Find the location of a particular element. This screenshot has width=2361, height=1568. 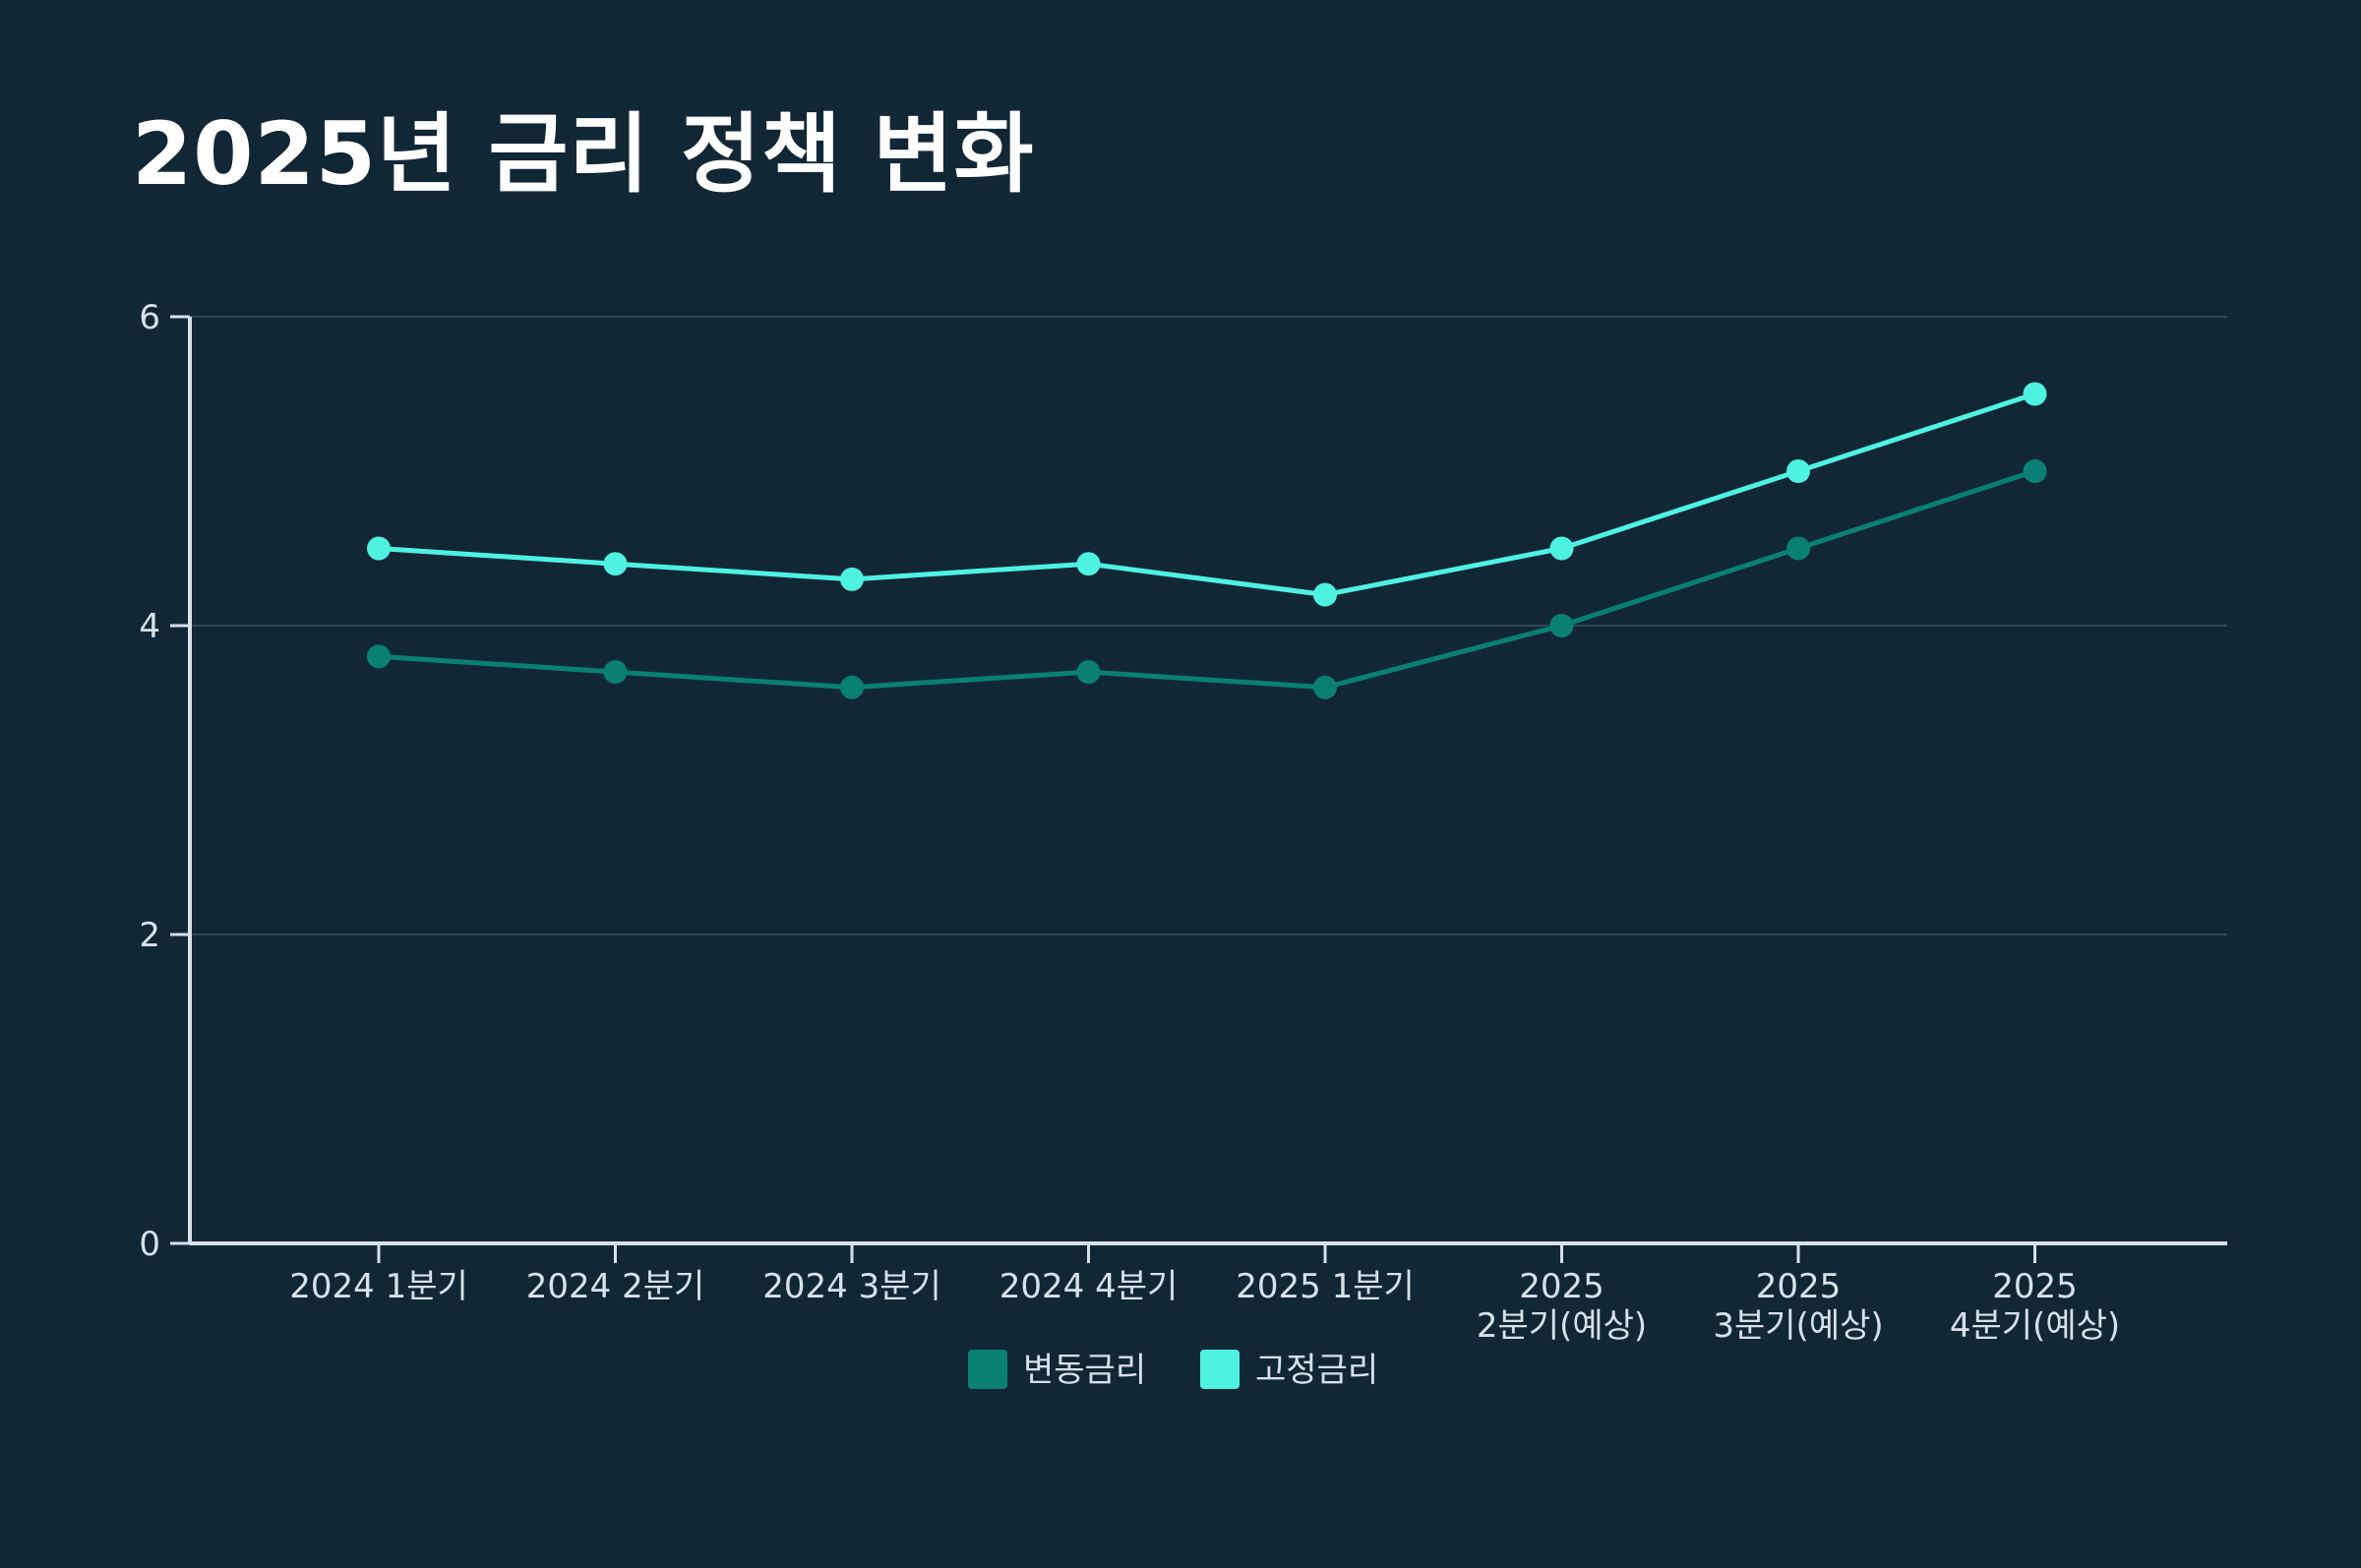

x-tick-label: 2024 1분기 is located at coordinates (379, 1287).